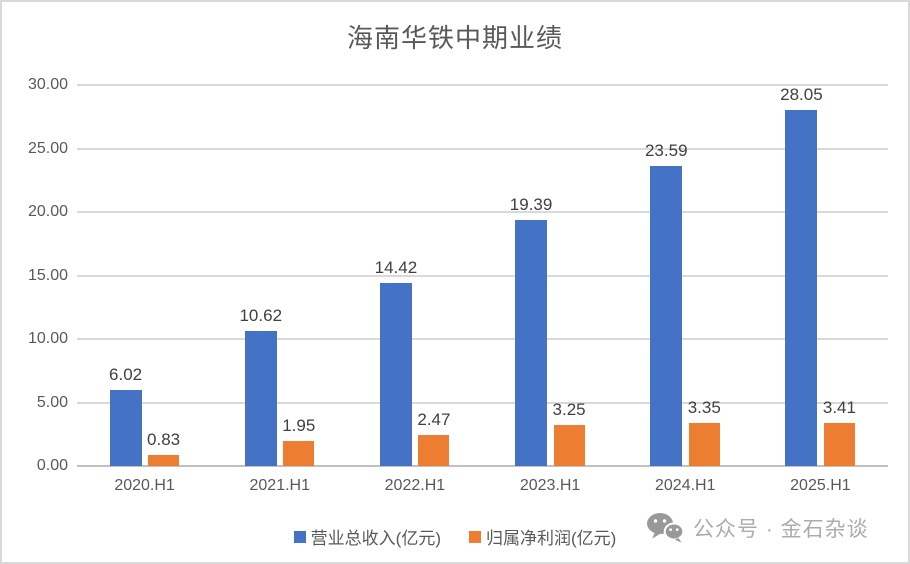  I want to click on y-tick-label: 25.00, so click(47, 148).